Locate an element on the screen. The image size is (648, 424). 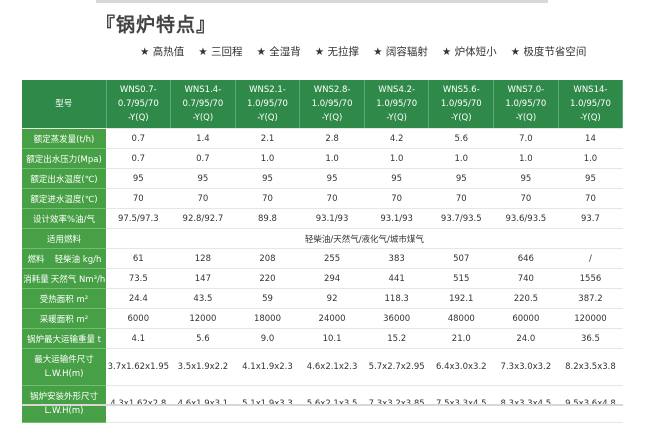
row-label: 消耗量 天然气 Nm³/h is located at coordinates (64, 278).